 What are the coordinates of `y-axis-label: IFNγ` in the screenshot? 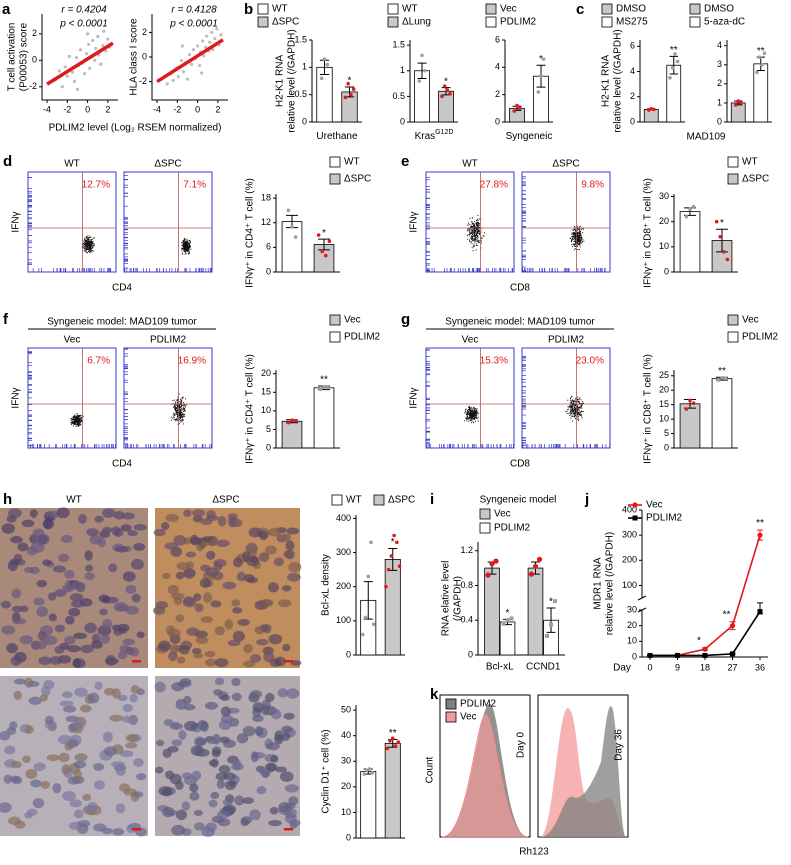 It's located at (16, 397).